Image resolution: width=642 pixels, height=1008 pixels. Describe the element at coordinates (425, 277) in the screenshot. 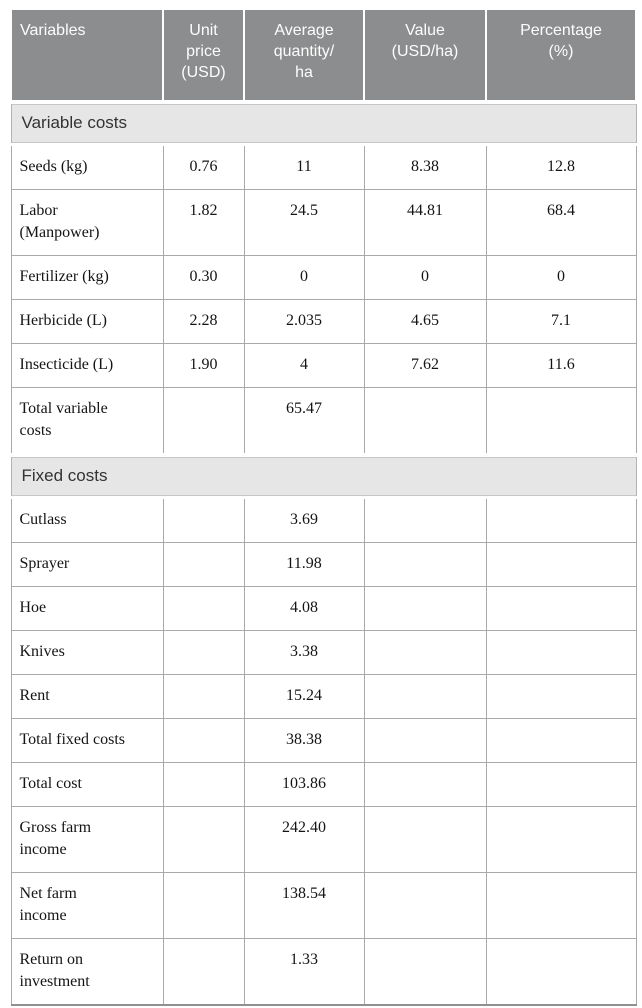

I see `cell-value: 0` at that location.